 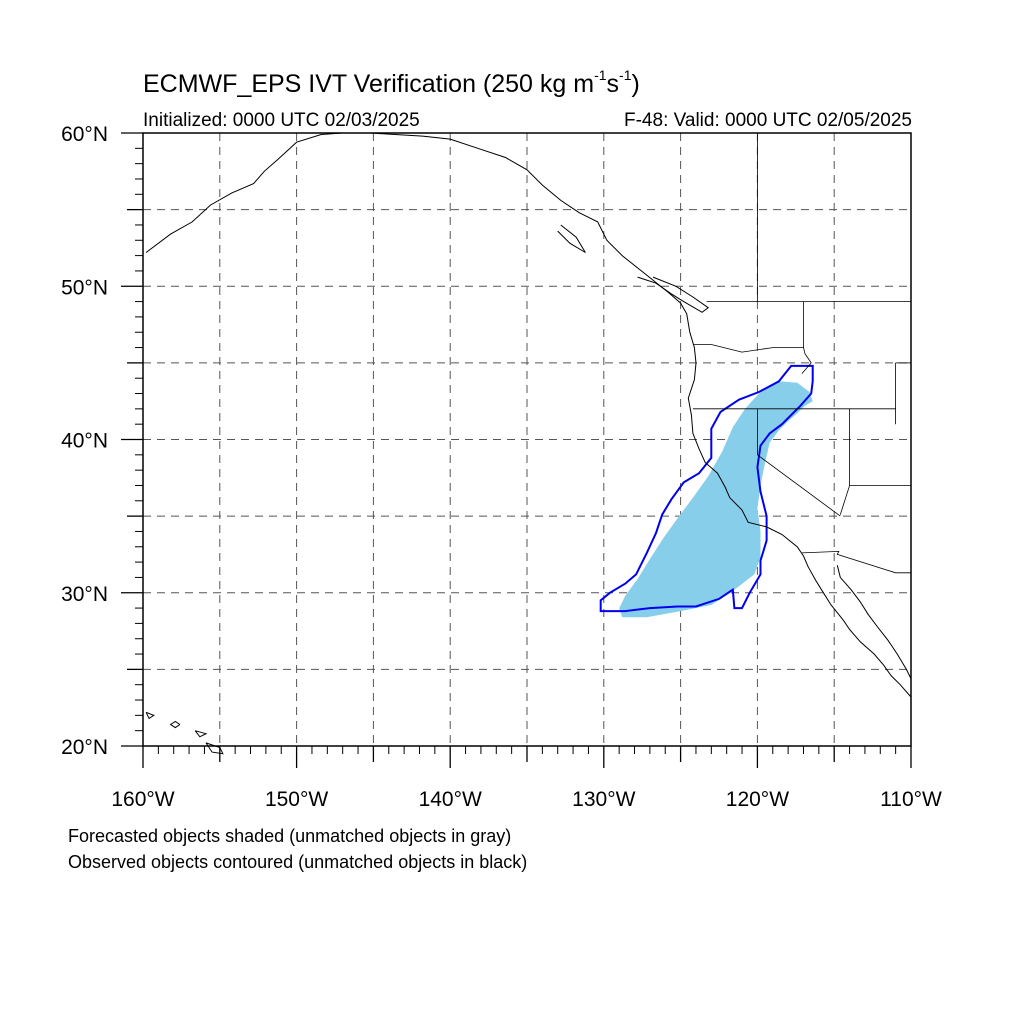 I want to click on lat-tick-label: 40°N, so click(x=84, y=441).